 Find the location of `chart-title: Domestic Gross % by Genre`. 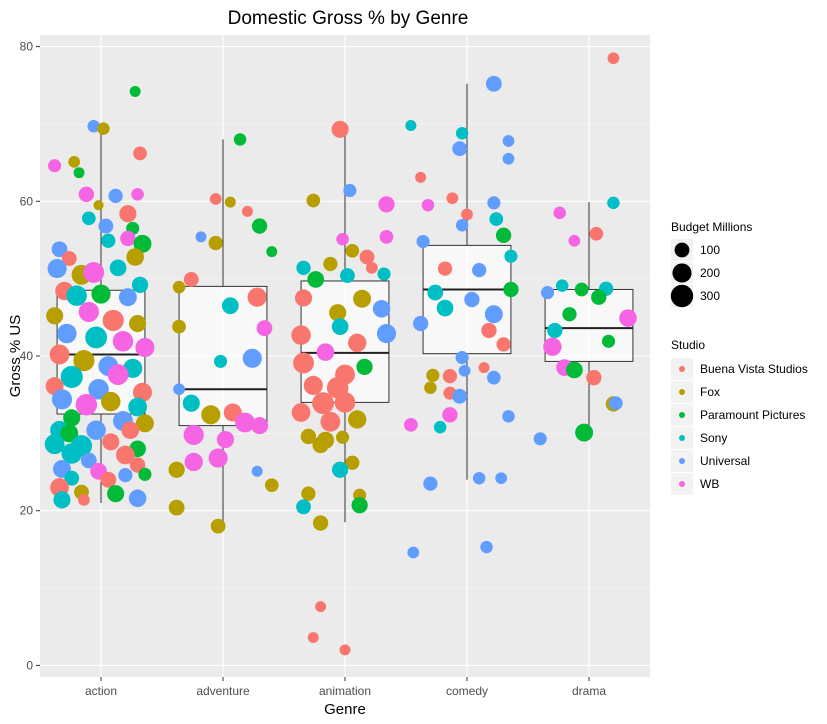

chart-title: Domestic Gross % by Genre is located at coordinates (348, 18).